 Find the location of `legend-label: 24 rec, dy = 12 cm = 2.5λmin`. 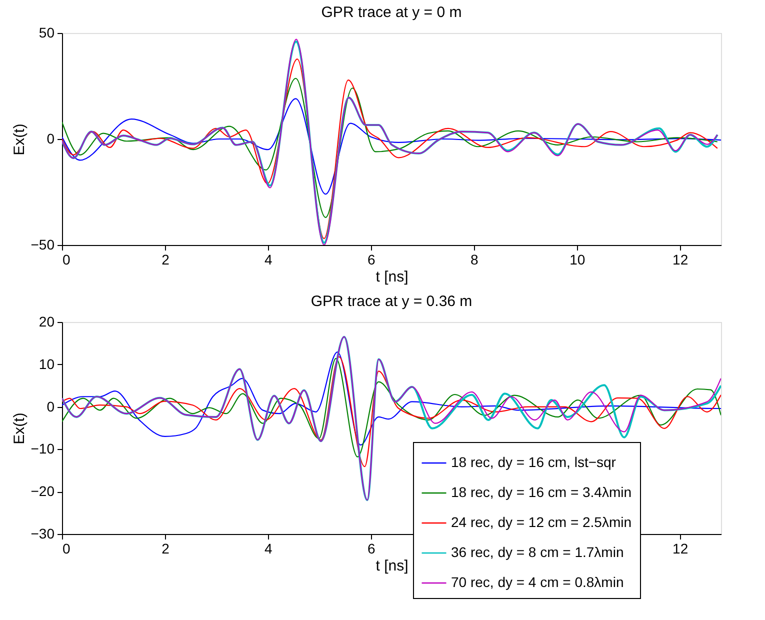

legend-label: 24 rec, dy = 12 cm = 2.5λmin is located at coordinates (541, 522).